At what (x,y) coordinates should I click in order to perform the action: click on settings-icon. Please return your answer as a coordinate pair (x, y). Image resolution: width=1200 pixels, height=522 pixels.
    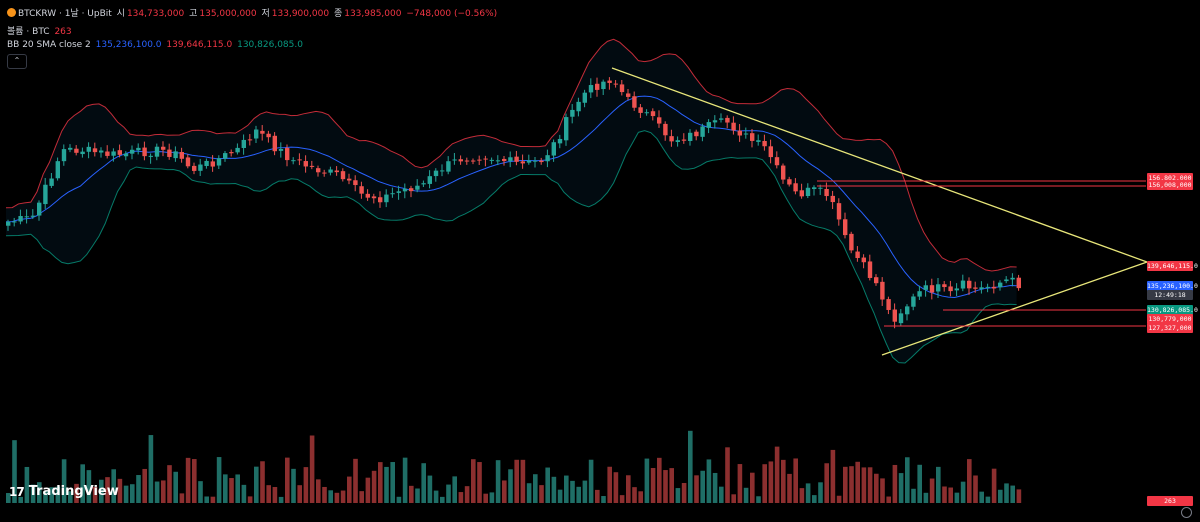
    Looking at the image, I should click on (1186, 512).